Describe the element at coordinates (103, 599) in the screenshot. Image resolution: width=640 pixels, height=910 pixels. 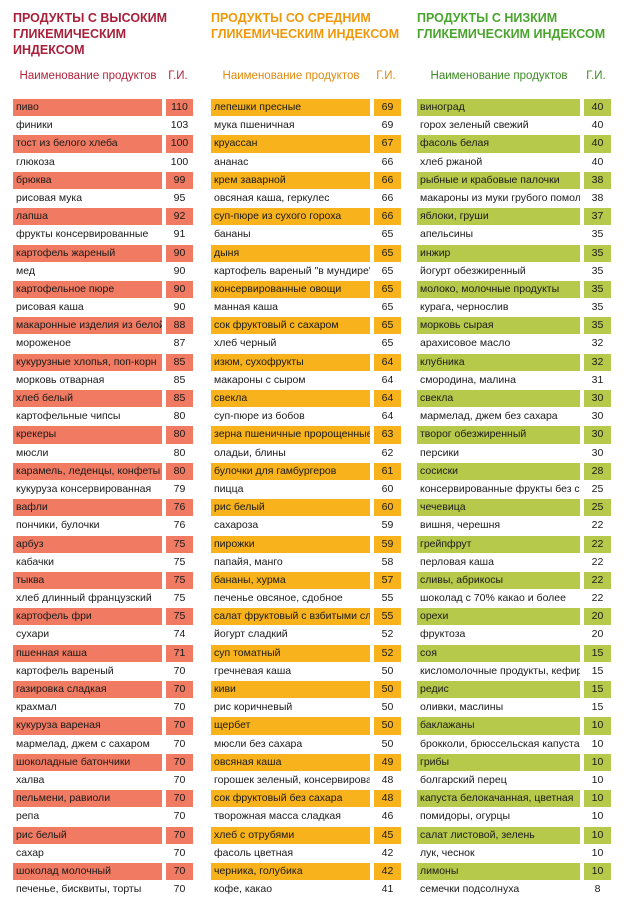
I see `table-row: хлеб длинный французский 75` at that location.